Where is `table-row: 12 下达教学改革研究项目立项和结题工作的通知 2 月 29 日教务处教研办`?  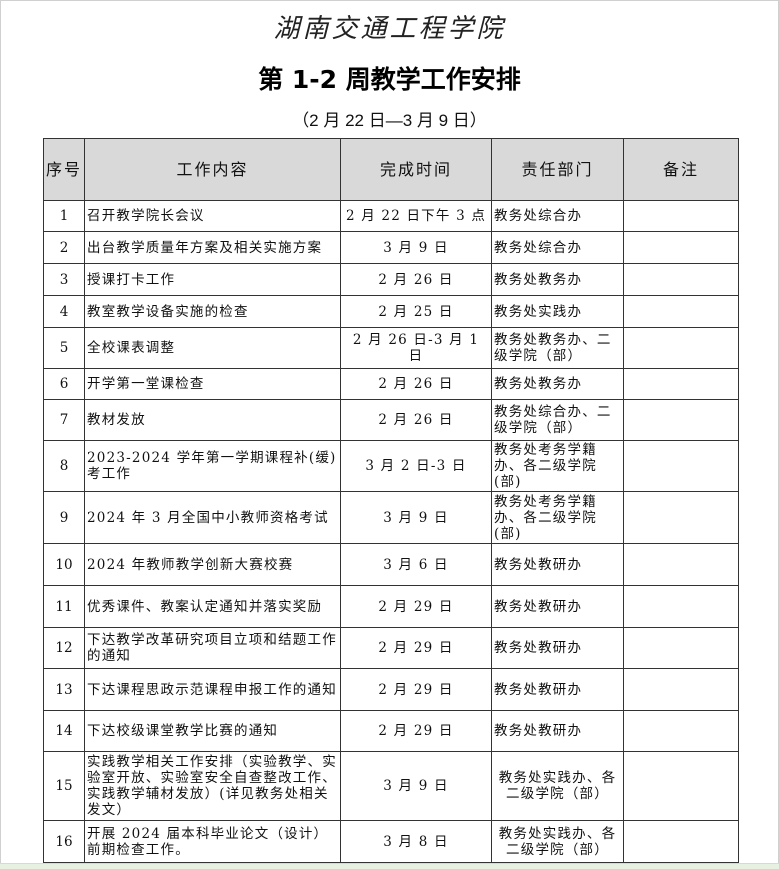
table-row: 12 下达教学改革研究项目立项和结题工作的通知 2 月 29 日教务处教研办 is located at coordinates (391, 648).